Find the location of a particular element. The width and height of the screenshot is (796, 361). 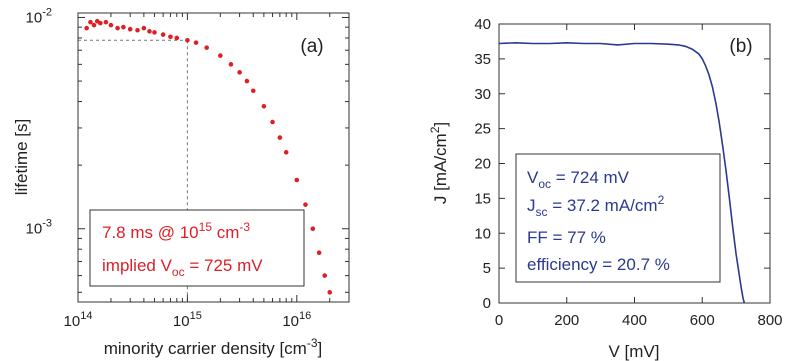

annotation-frame-b is located at coordinates (618, 218).